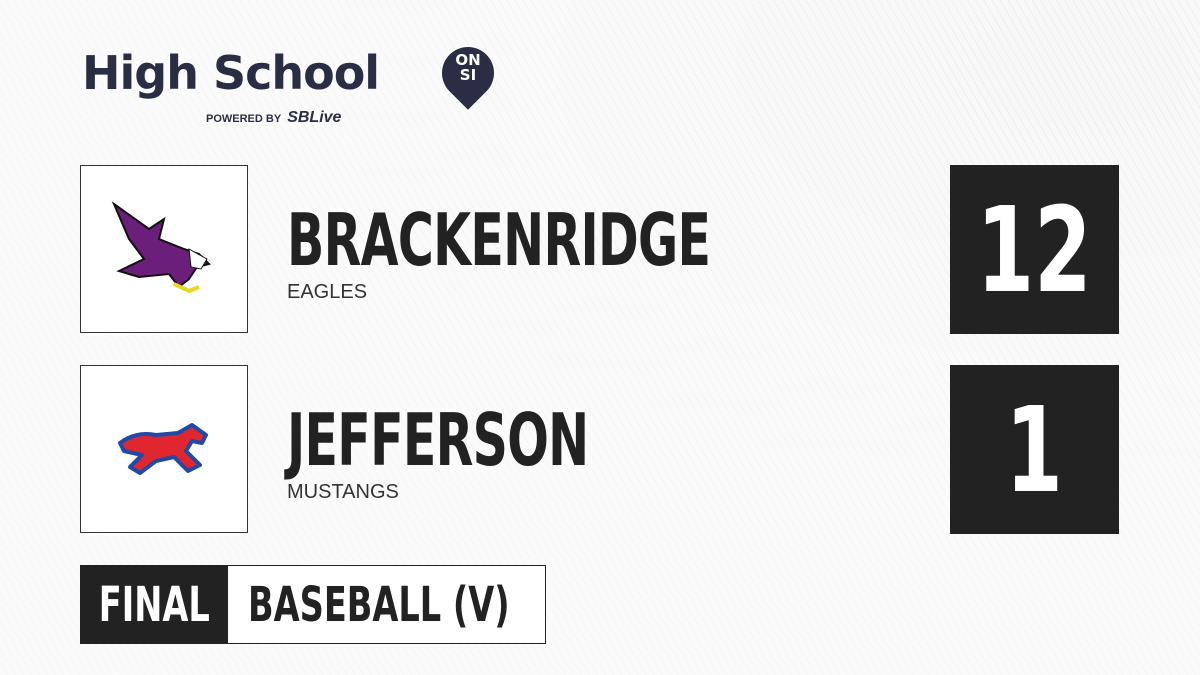  I want to click on score-box-away: 1, so click(1034, 449).